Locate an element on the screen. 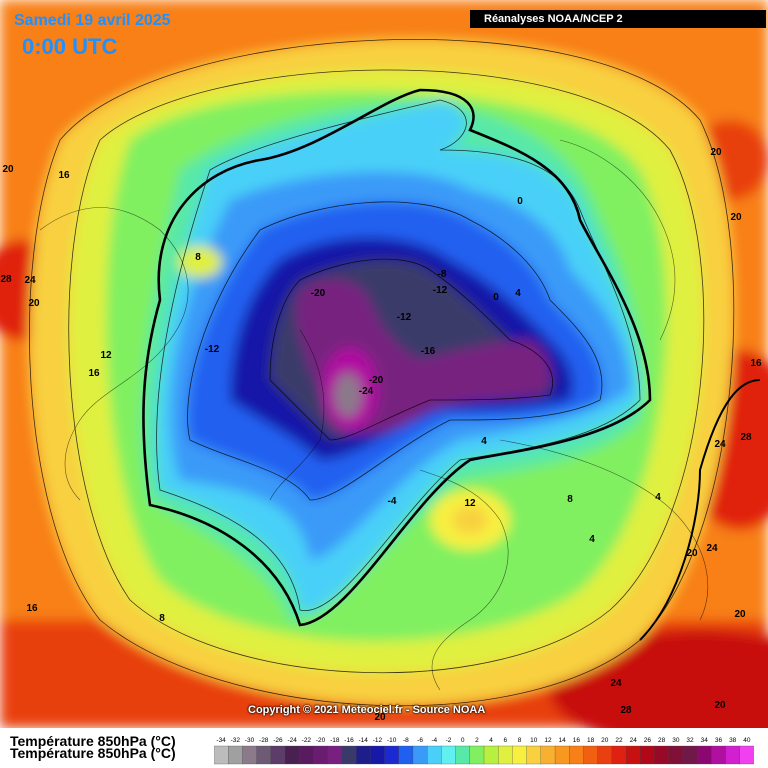 This screenshot has height=768, width=768. contour-label: 28 is located at coordinates (746, 437).